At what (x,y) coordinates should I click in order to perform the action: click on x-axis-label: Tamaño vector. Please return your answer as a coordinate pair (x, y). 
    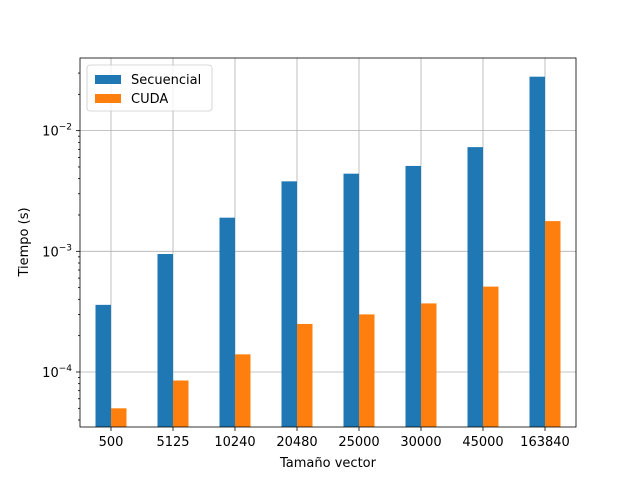
    Looking at the image, I should click on (328, 463).